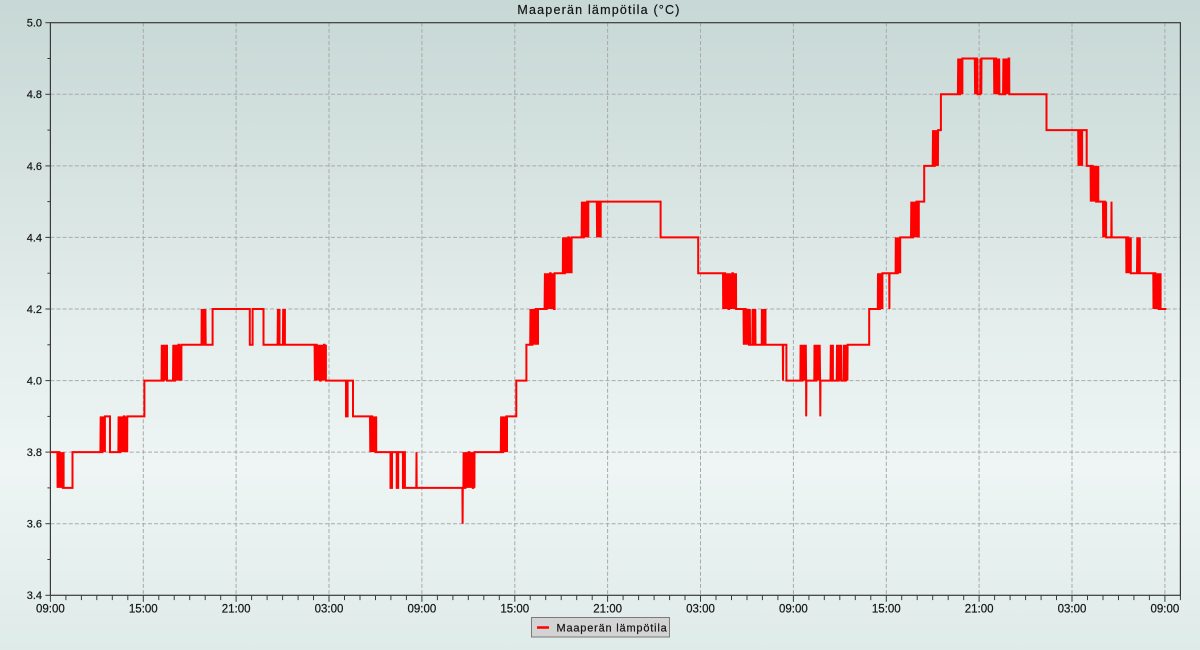 This screenshot has width=1200, height=650. Describe the element at coordinates (34, 453) in the screenshot. I see `svg-text: 3.8` at that location.